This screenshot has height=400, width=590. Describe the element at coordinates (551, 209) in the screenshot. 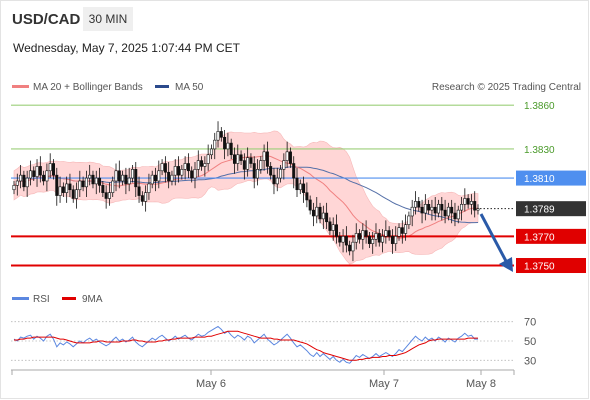

I see `current-price-tag: 1.3789` at that location.